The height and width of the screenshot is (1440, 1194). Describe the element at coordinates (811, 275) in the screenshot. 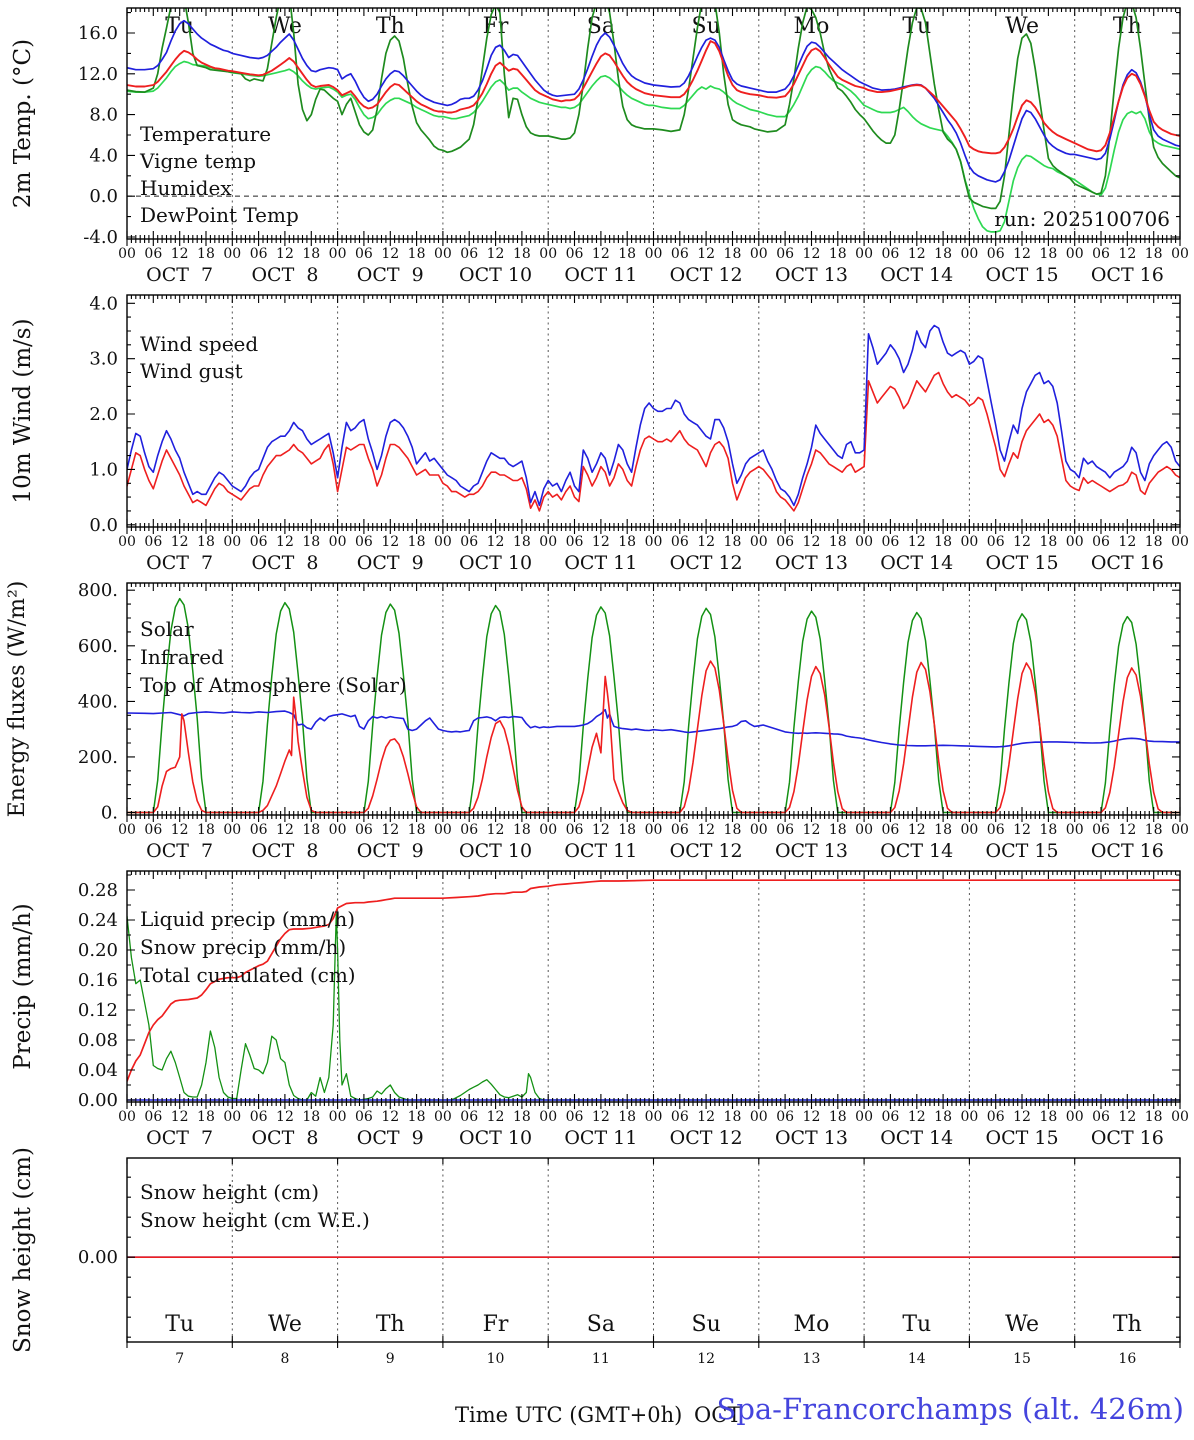

I see `date-label: OCT 13` at that location.